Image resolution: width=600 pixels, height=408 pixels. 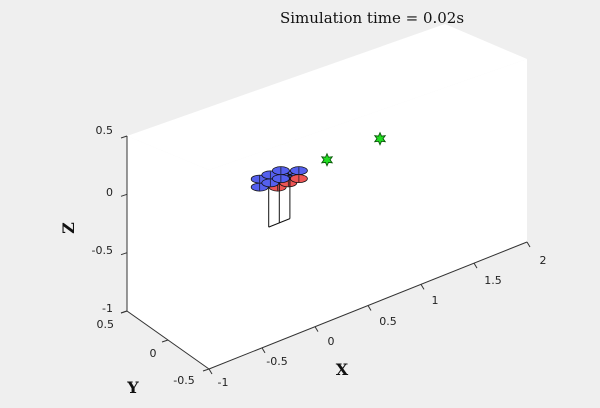 I want to click on z-tick-label: -0.5, so click(x=102, y=250).